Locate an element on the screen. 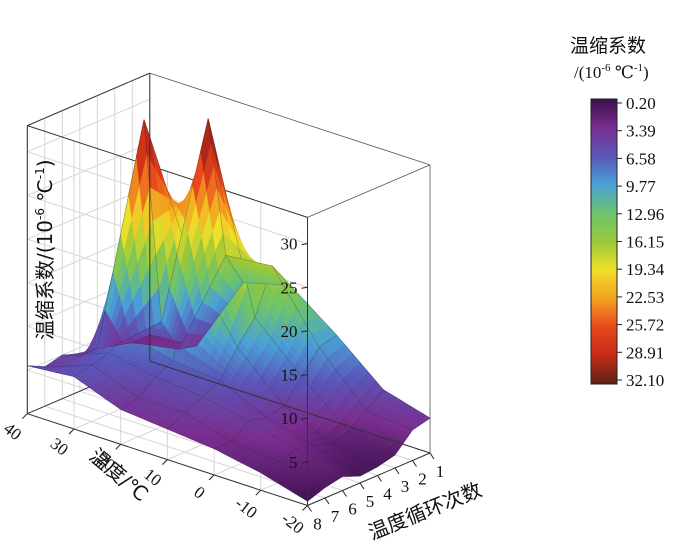  colorbar-tick-label: 25.72 is located at coordinates (645, 325).